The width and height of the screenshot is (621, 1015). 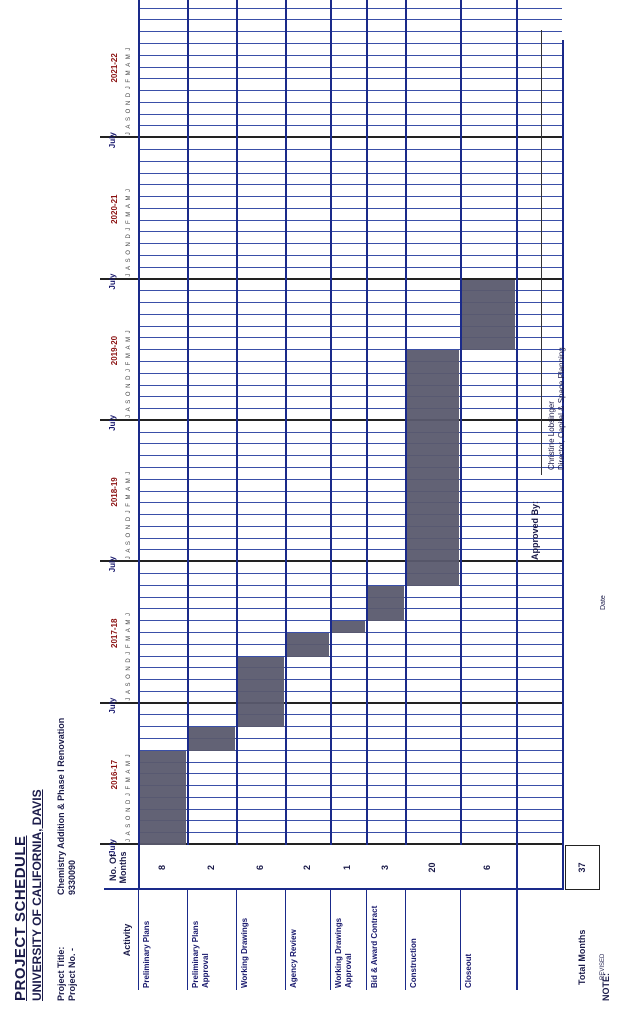 I want to click on revised-label: REVISED, so click(x=603, y=966).